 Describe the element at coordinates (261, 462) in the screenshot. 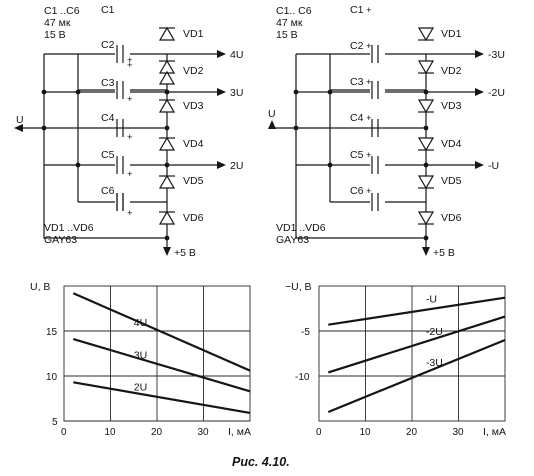

I see `figure-caption: Рис. 4.10.` at that location.